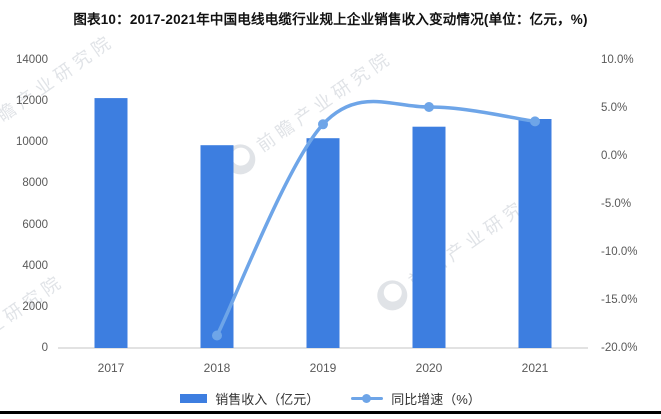 The image size is (661, 419). I want to click on legend: 销售收入（亿元） 同比增速（%）, so click(330, 398).